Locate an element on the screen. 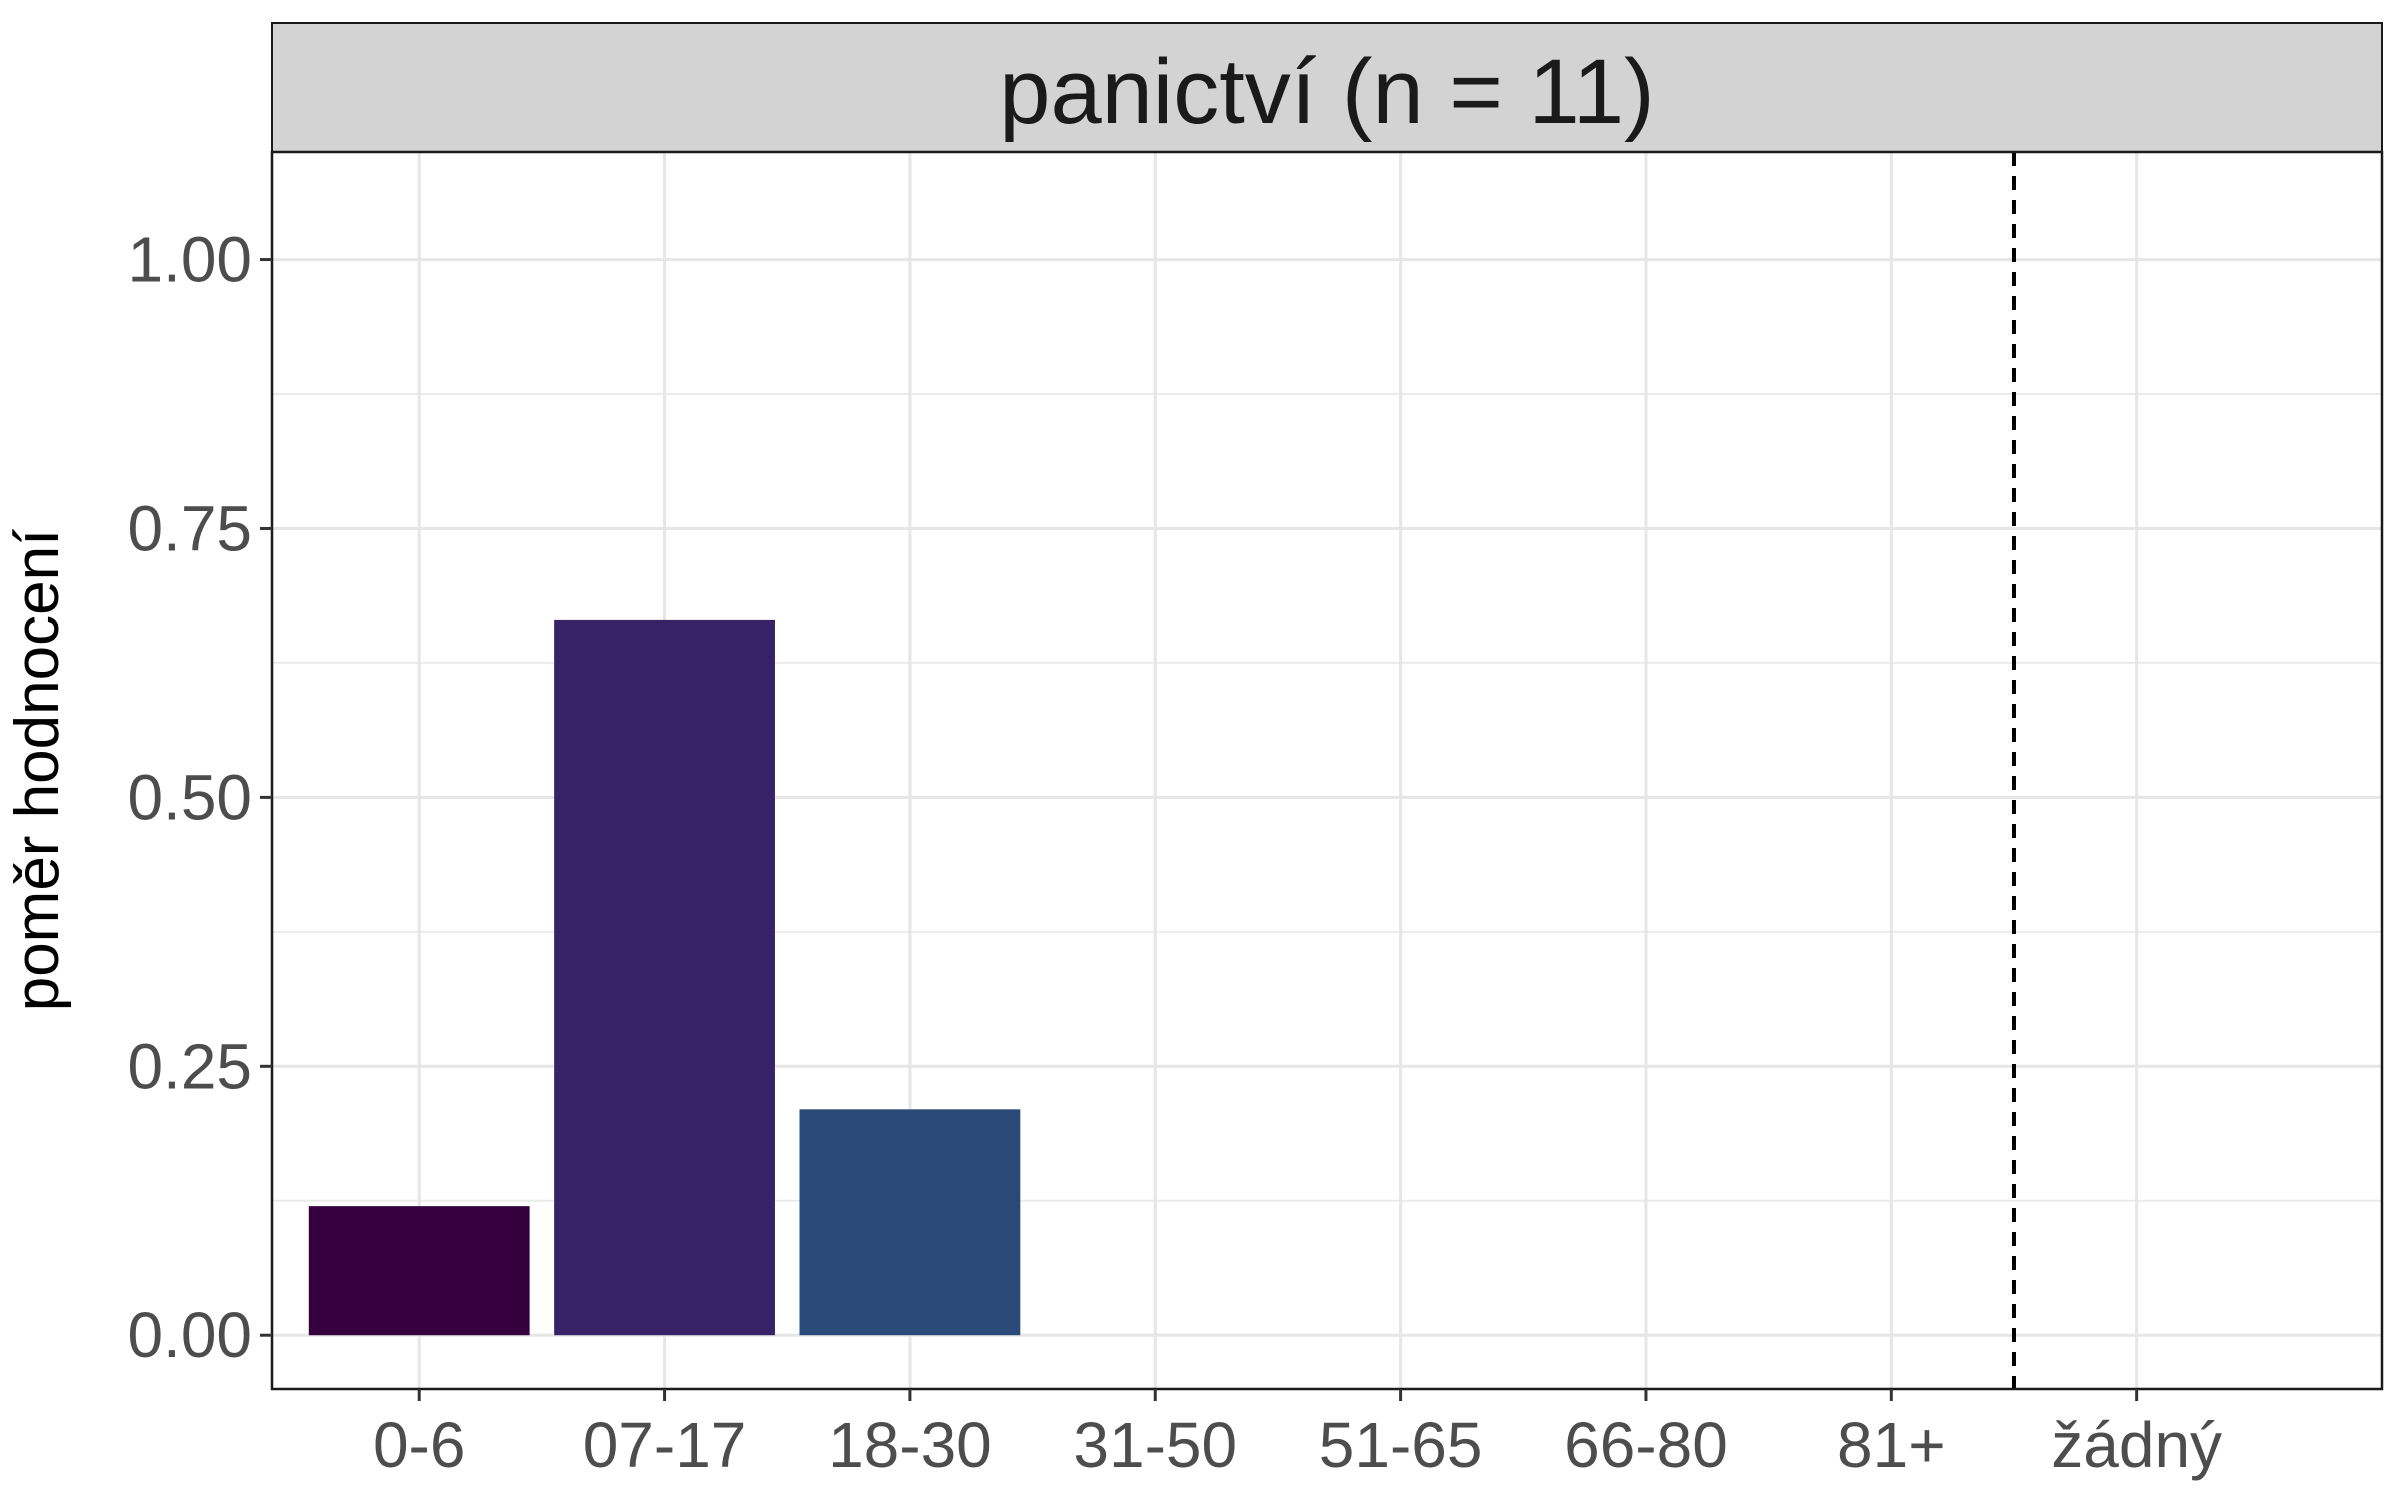 The image size is (2400, 1500). x-axis: 0-6 07-17 18-30 31-50 51-65 66-80 81+ žádný is located at coordinates (1297, 1435).